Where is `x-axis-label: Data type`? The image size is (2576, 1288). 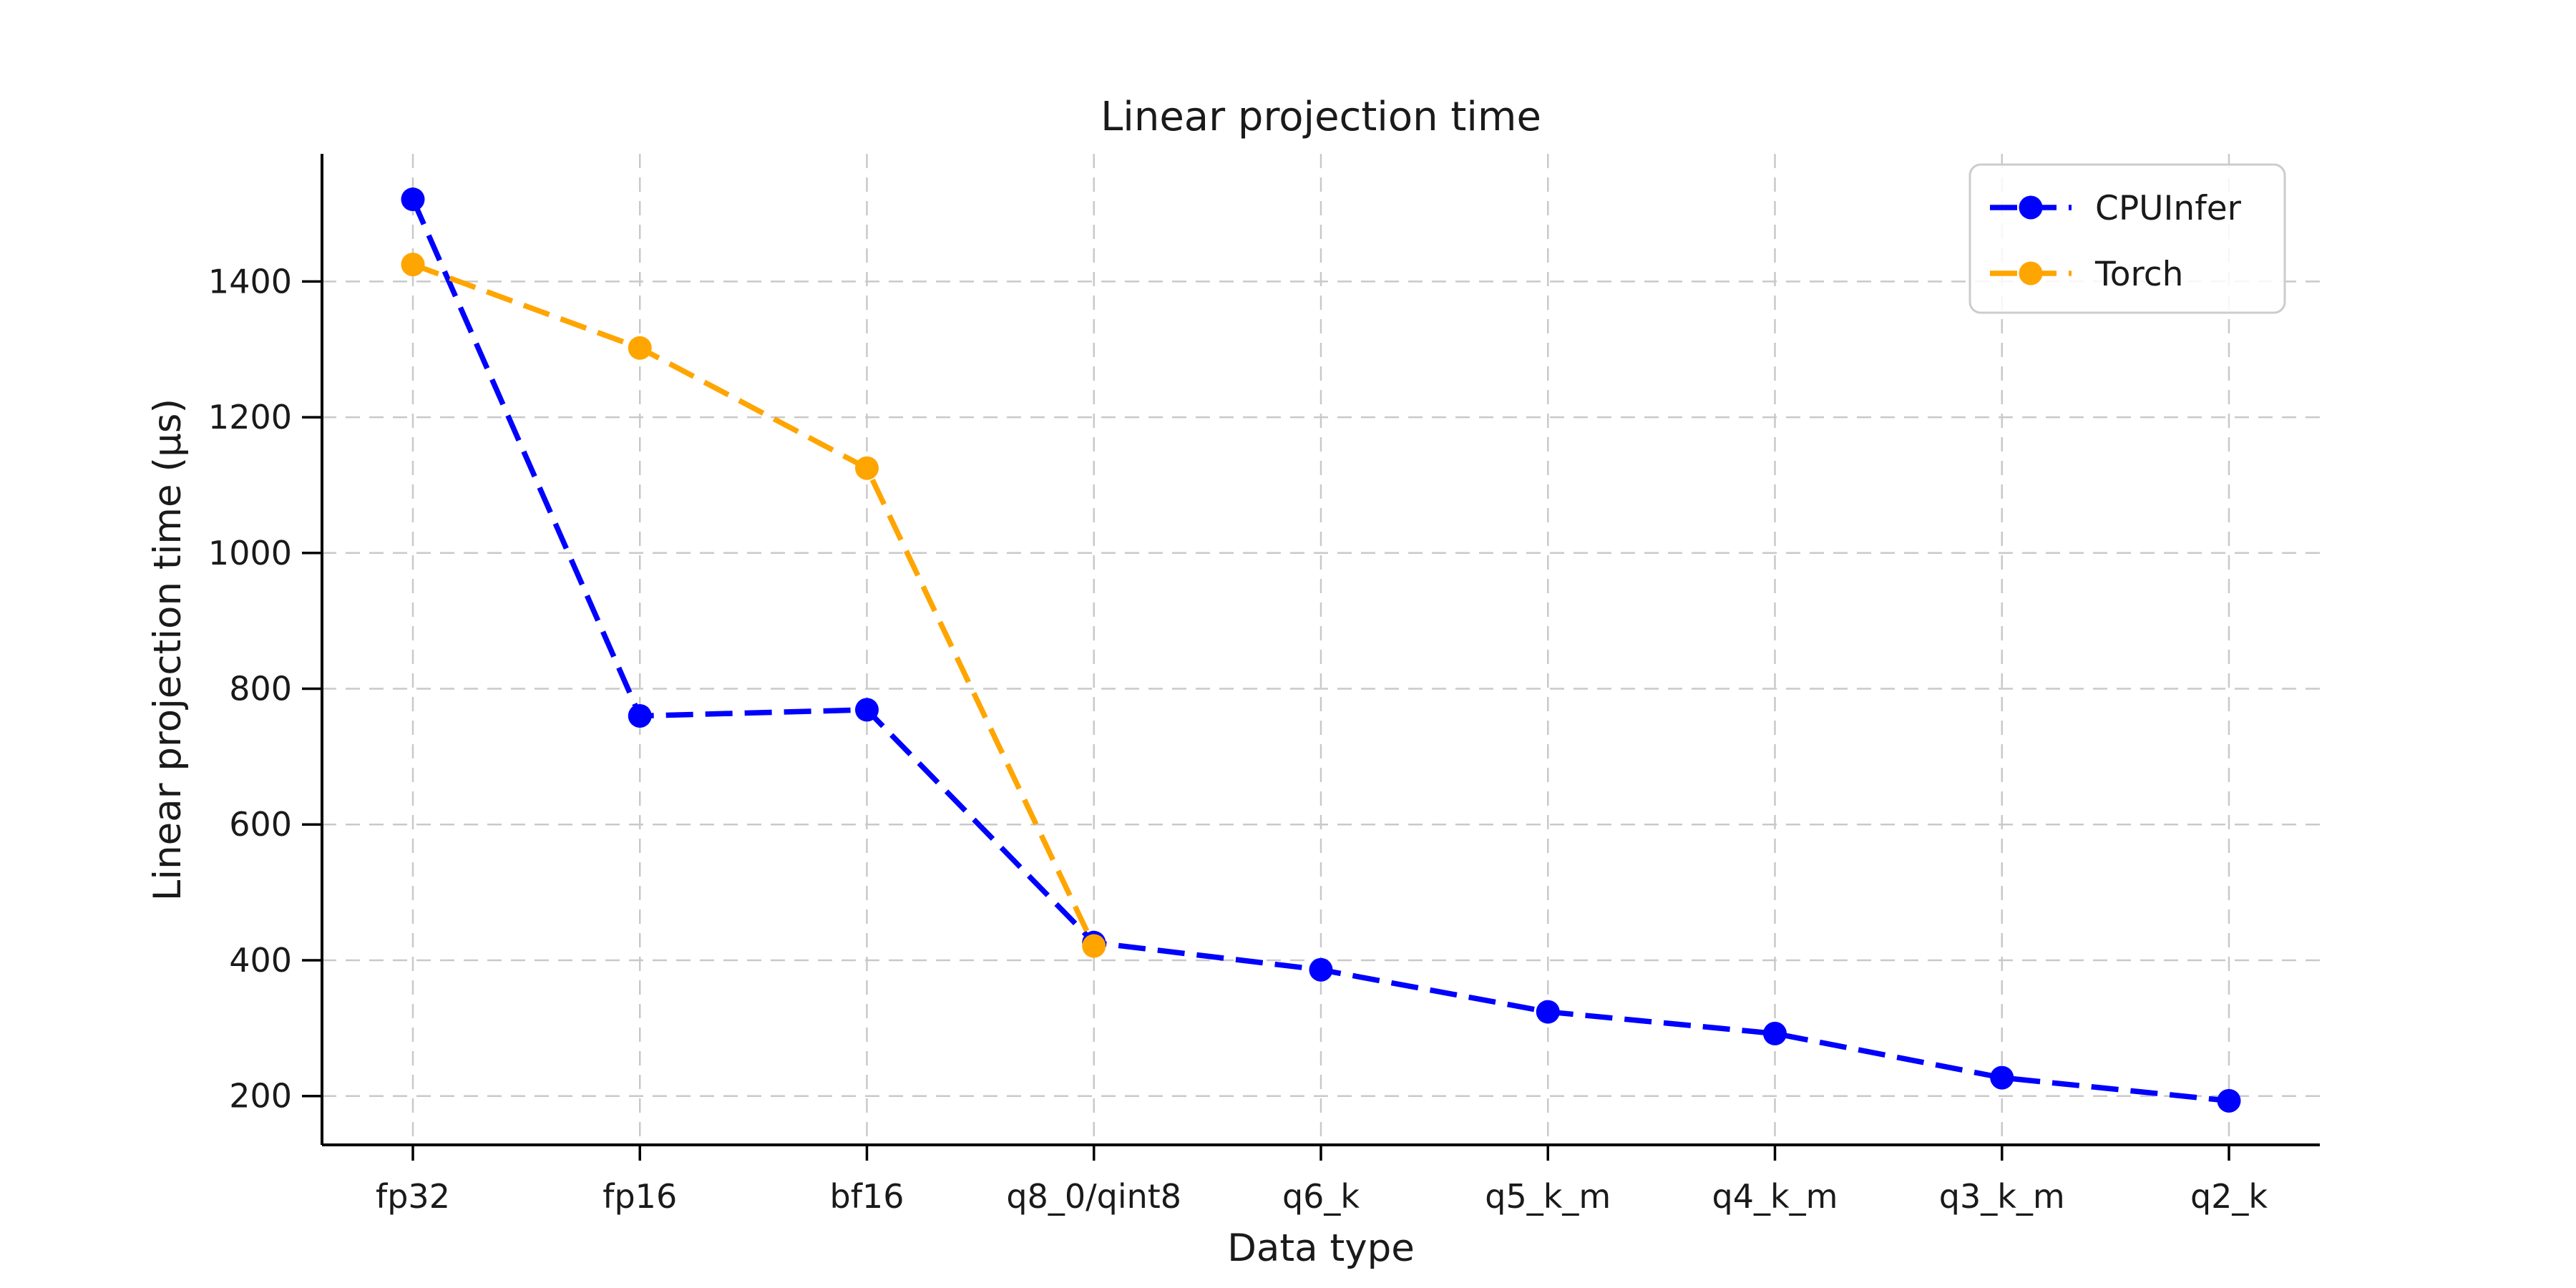 x-axis-label: Data type is located at coordinates (1321, 1248).